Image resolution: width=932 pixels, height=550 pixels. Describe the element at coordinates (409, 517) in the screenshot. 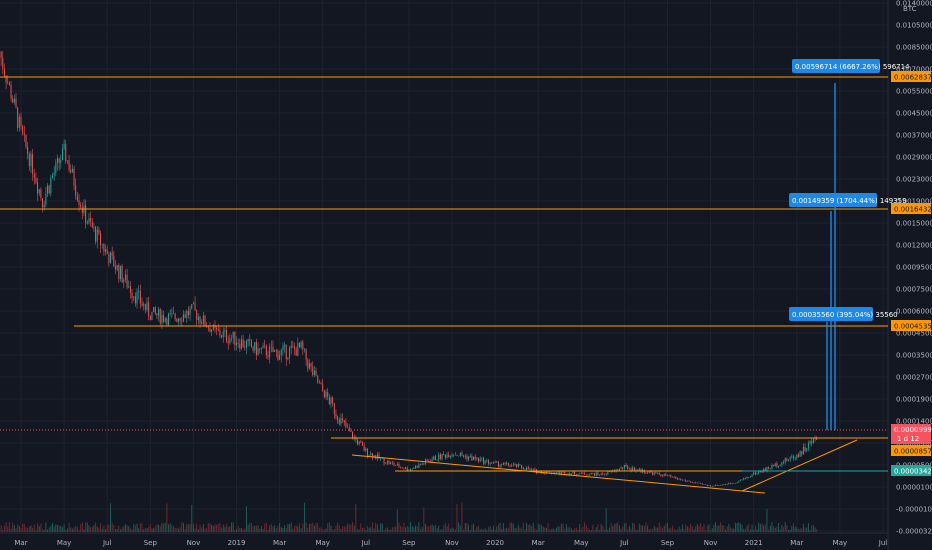

I see `volume-bars` at that location.